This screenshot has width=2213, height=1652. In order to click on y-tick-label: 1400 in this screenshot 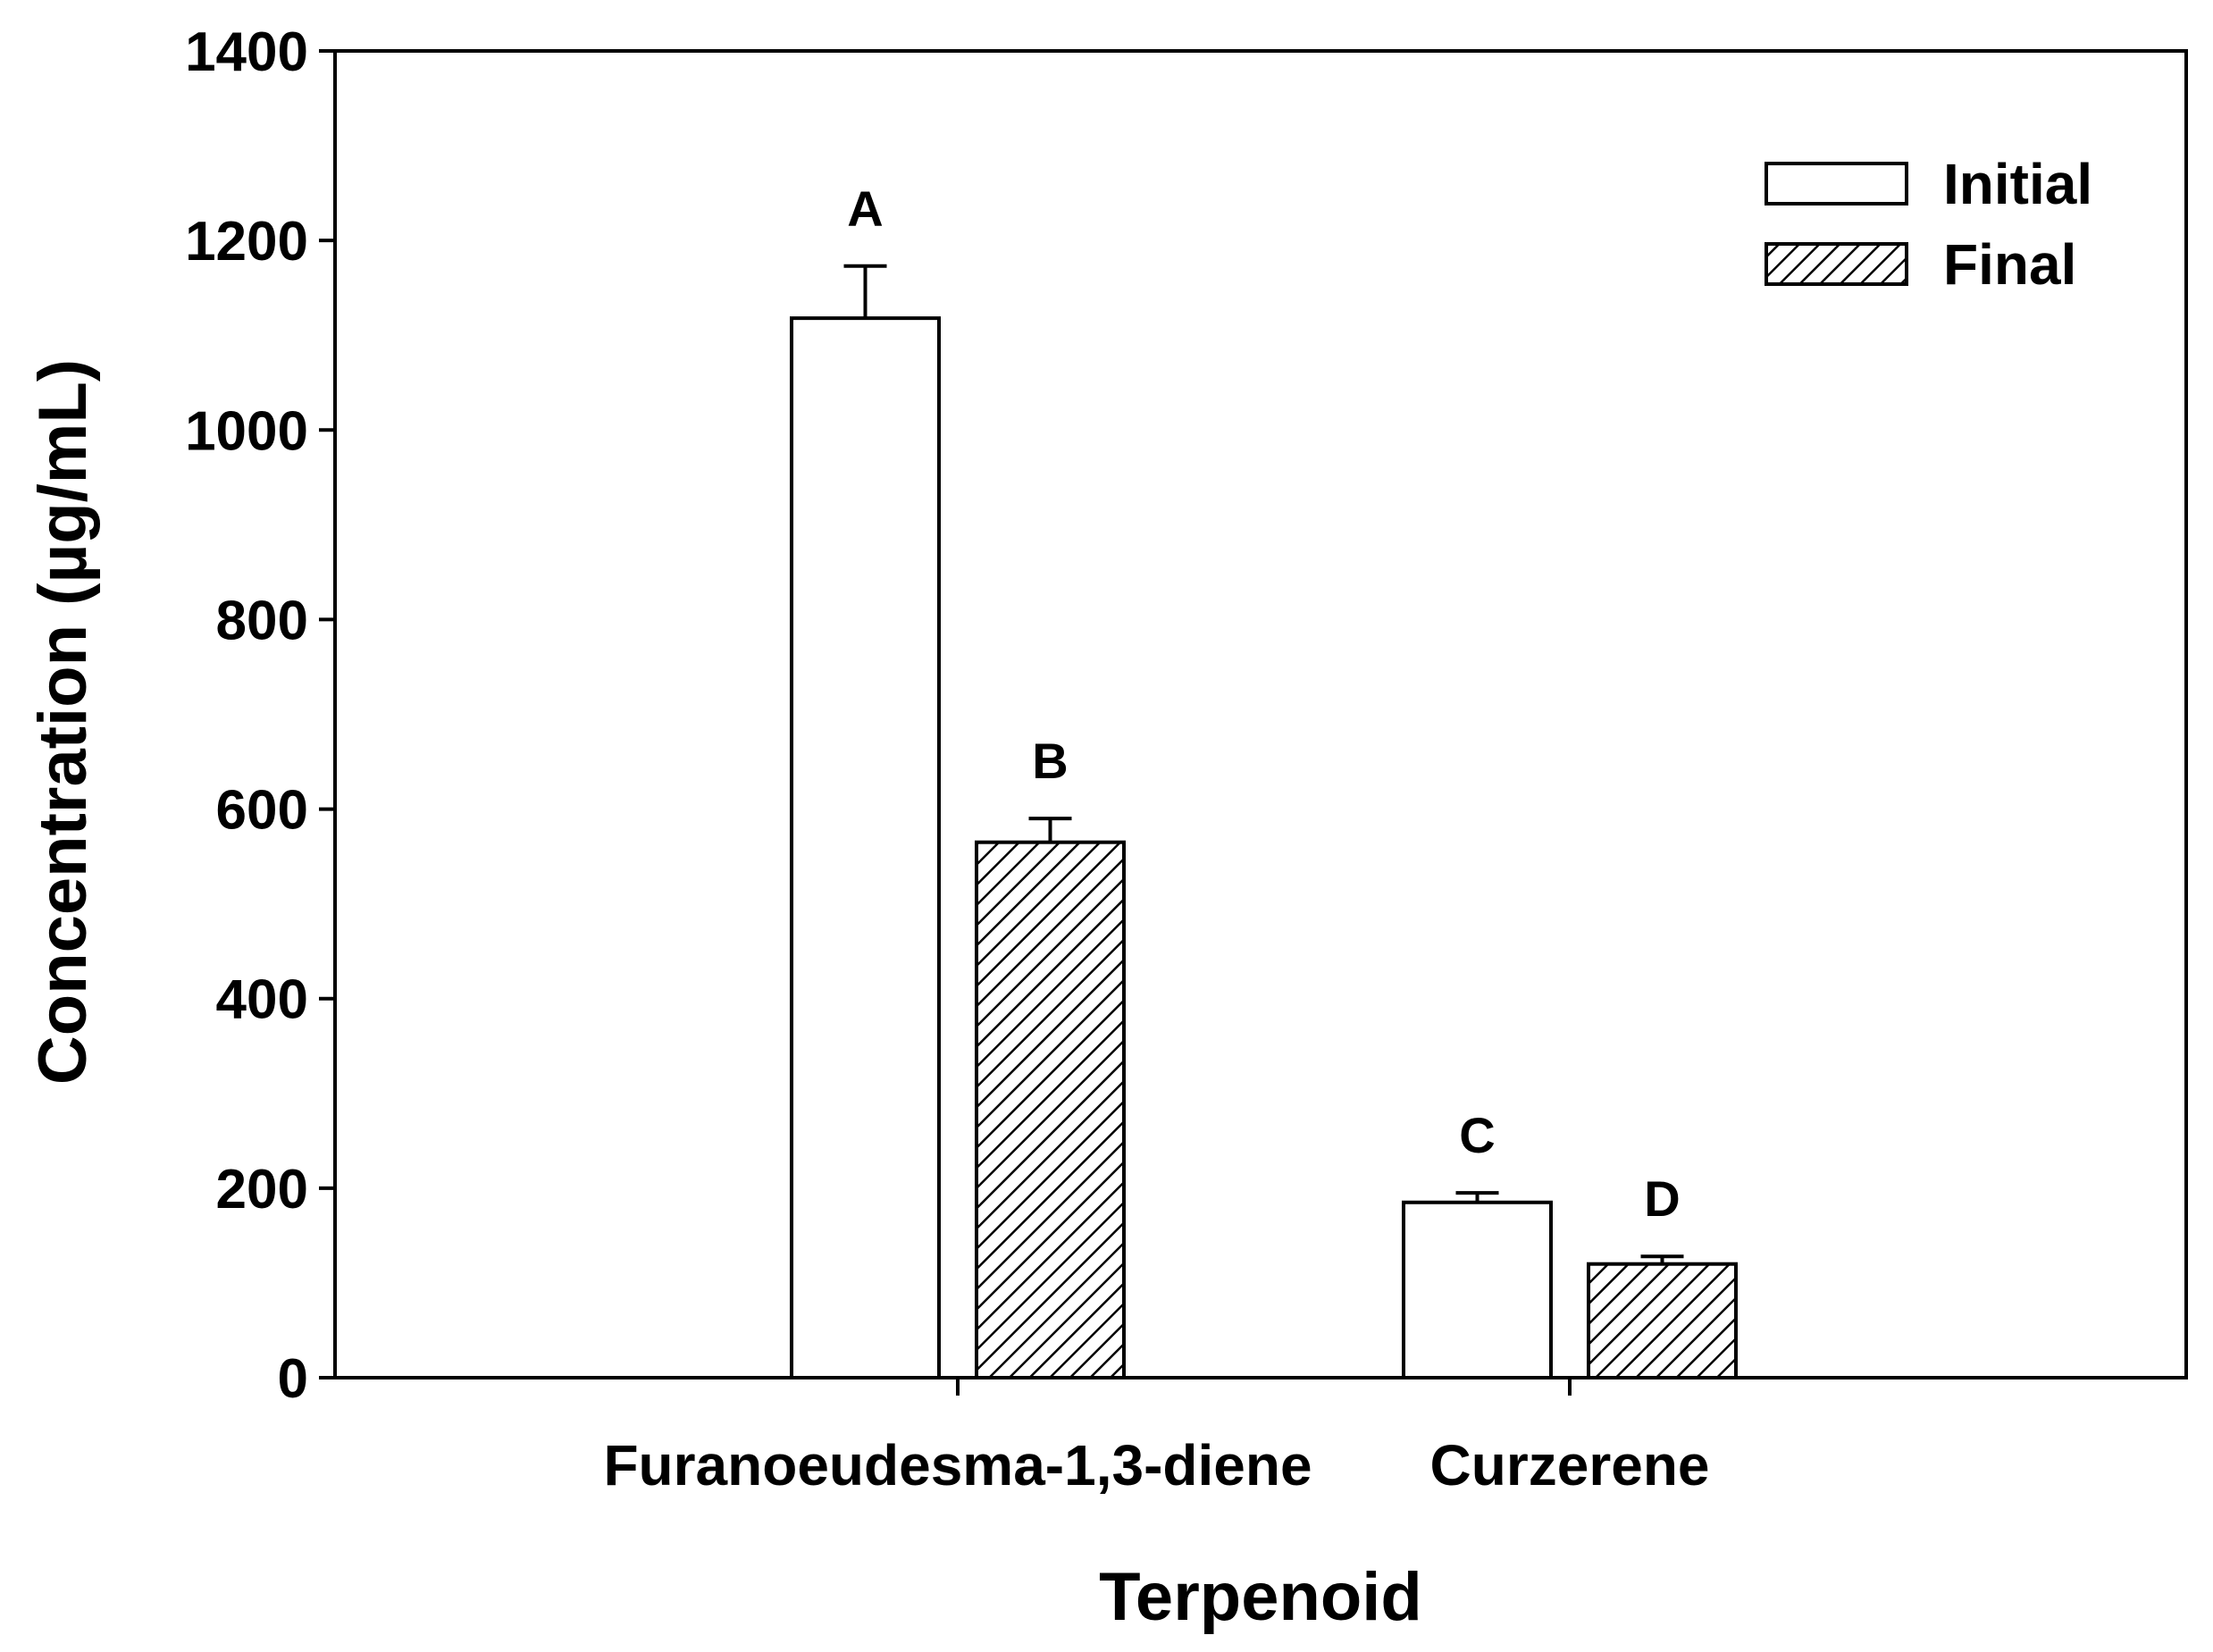, I will do `click(247, 52)`.